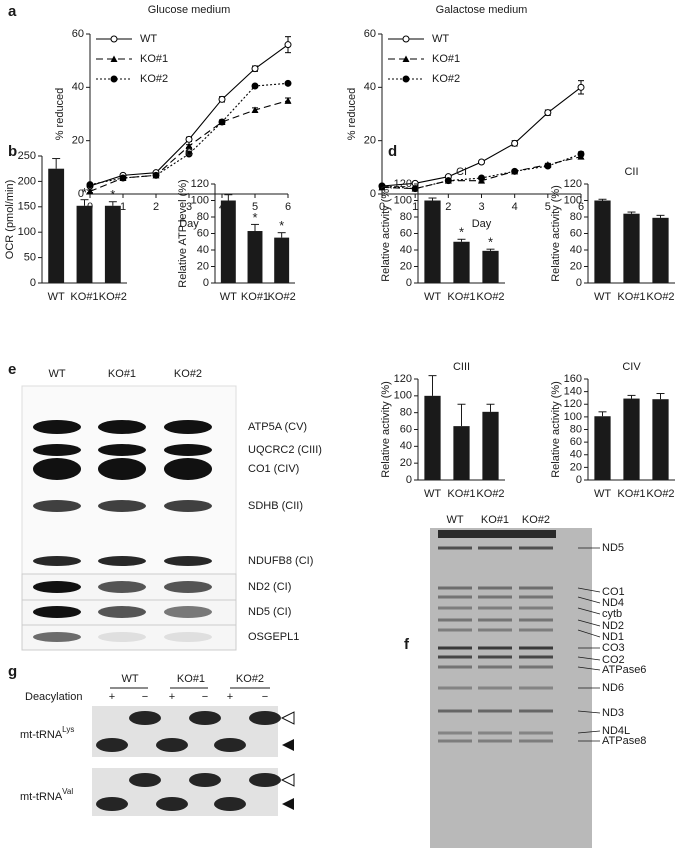 The height and width of the screenshot is (853, 685). What do you see at coordinates (536, 520) in the screenshot?
I see `lane-label: KO#2` at bounding box center [536, 520].